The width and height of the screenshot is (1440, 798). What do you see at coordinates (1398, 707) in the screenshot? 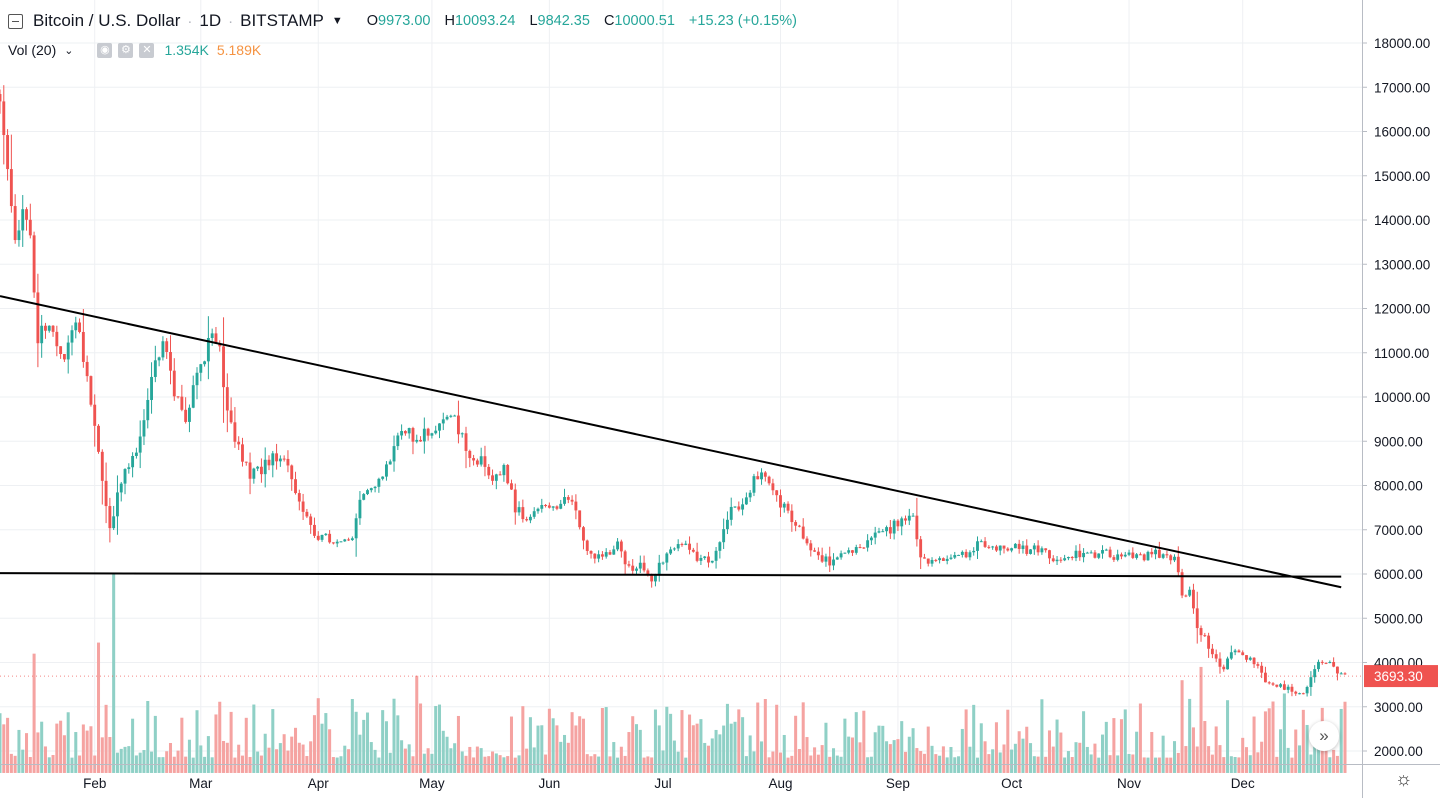
I see `price-tick-label: 3000.00` at bounding box center [1398, 707].